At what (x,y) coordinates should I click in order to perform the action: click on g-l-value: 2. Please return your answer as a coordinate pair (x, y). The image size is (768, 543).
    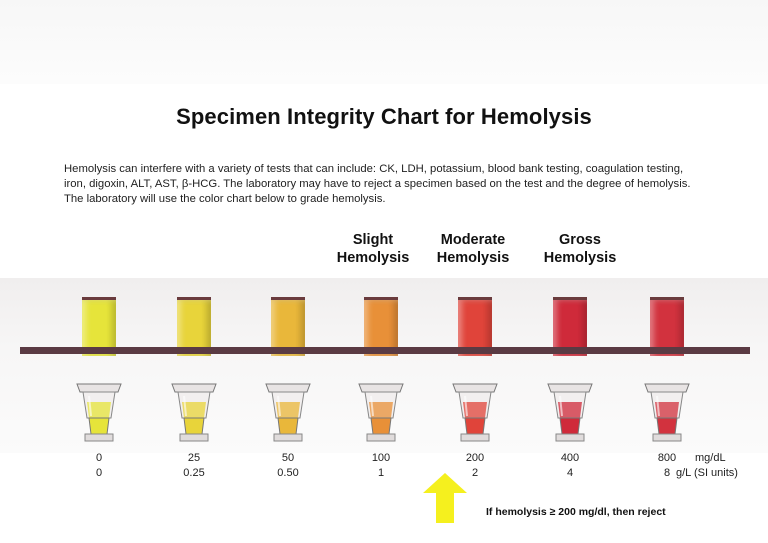
    Looking at the image, I should click on (475, 473).